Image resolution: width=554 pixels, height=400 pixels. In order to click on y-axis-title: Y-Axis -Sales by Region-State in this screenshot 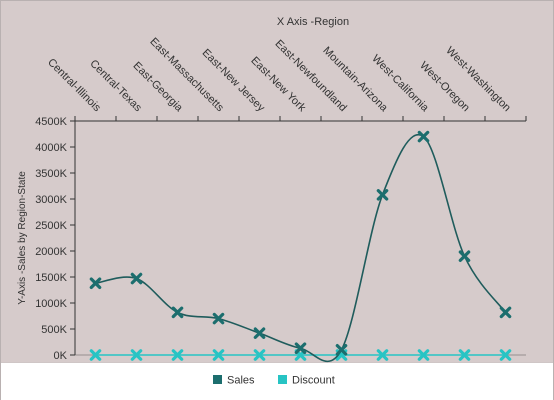, I will do `click(22, 238)`.